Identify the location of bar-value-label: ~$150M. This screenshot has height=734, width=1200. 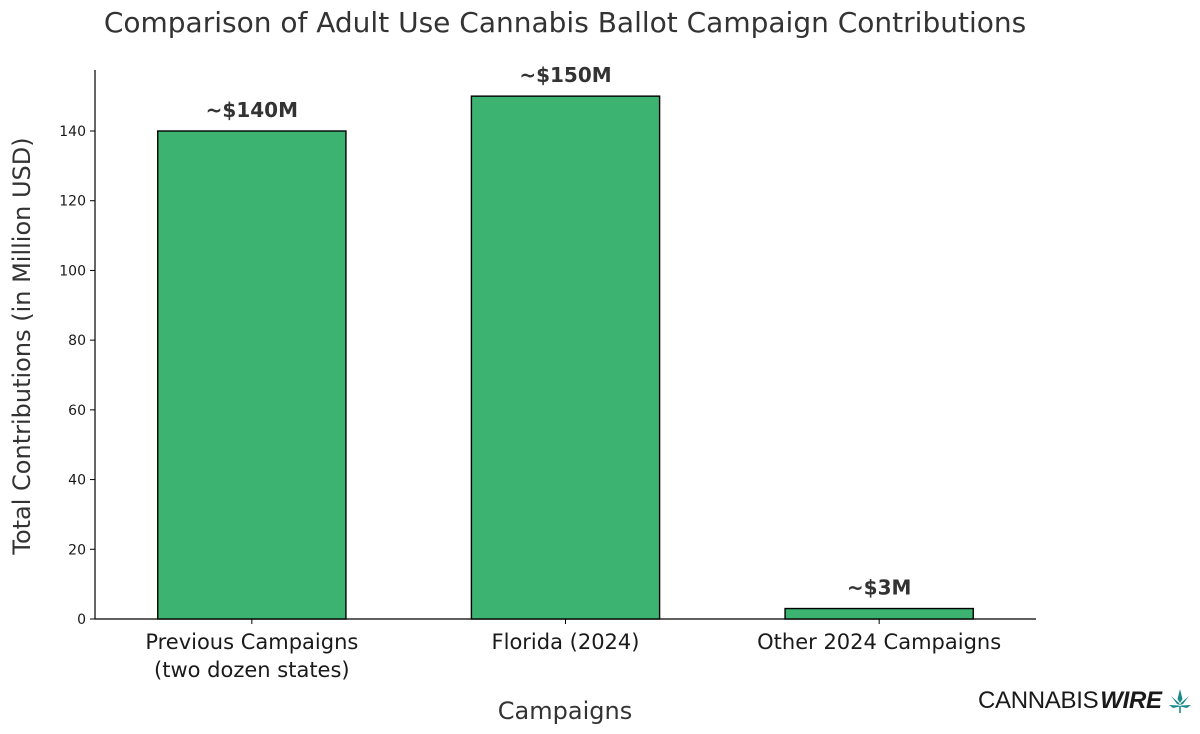
(565, 75).